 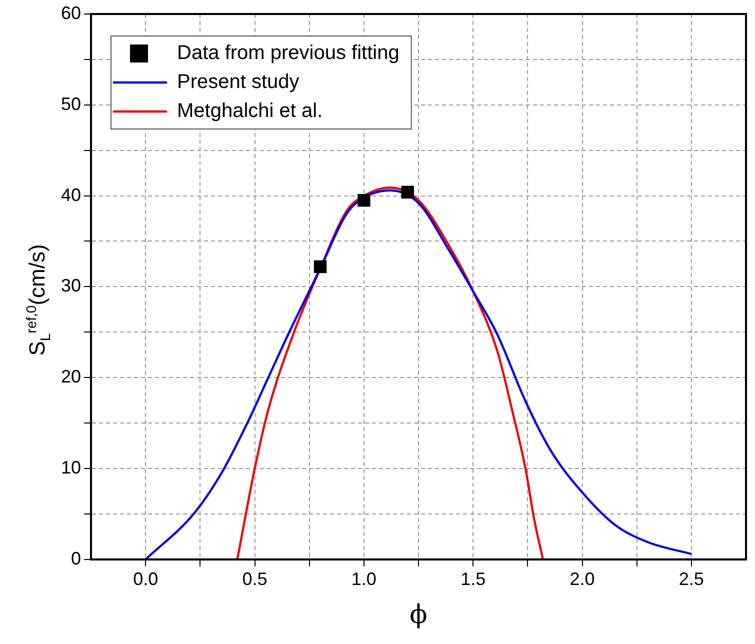 I want to click on x-axis-title: ϕ, so click(x=419, y=615).